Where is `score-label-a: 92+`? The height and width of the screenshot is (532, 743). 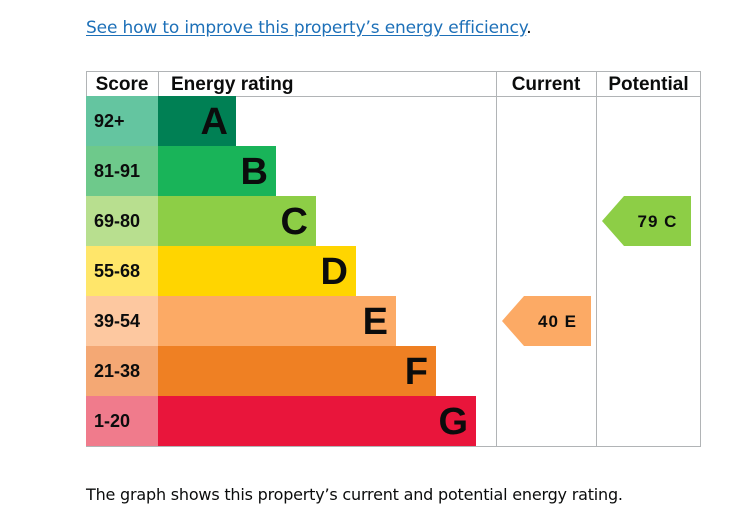 score-label-a: 92+ is located at coordinates (109, 121).